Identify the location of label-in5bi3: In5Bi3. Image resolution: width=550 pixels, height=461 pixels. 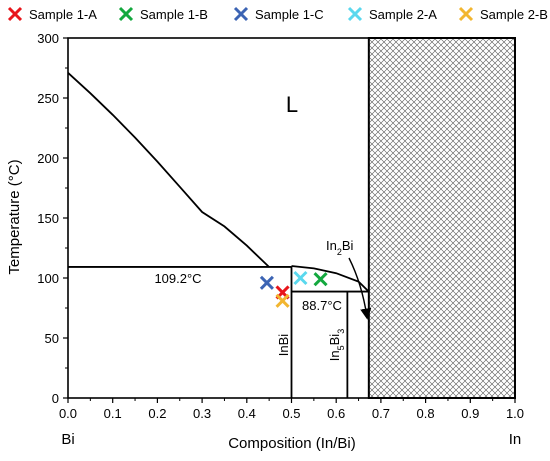
(336, 345).